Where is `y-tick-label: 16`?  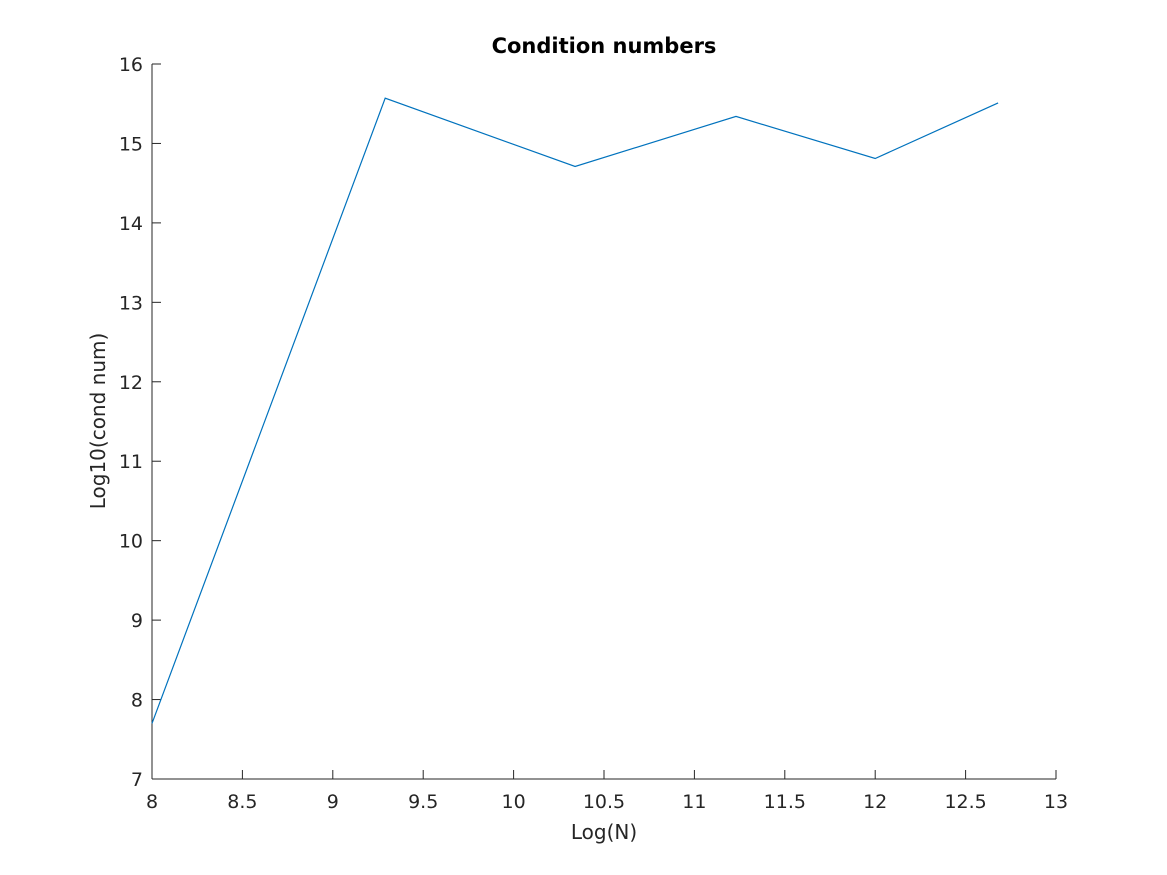
y-tick-label: 16 is located at coordinates (131, 65).